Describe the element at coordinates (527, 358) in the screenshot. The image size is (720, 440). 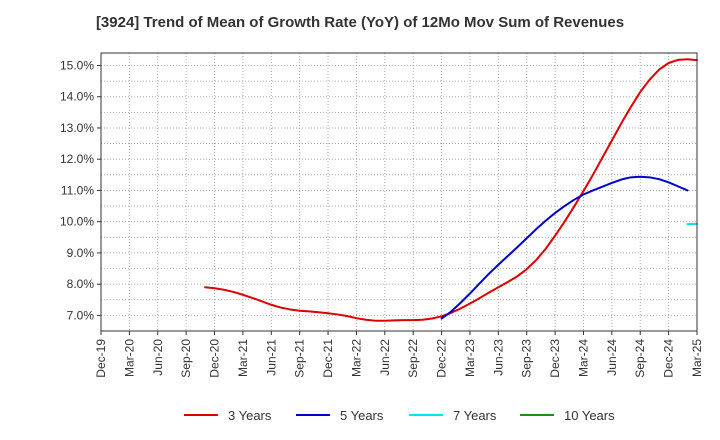
I see `x-tick-label: Sep-23` at that location.